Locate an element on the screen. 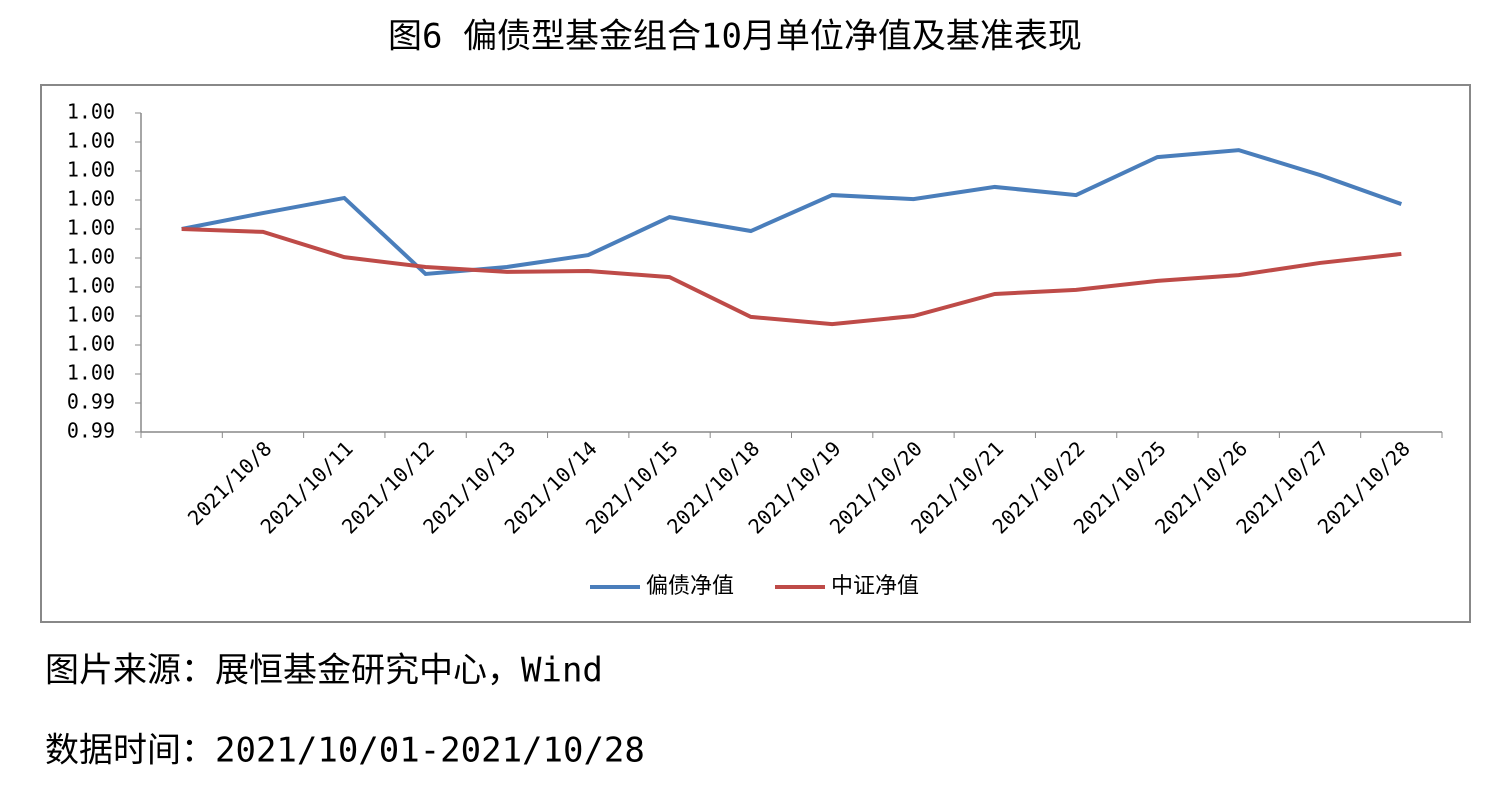 The width and height of the screenshot is (1500, 801). legend-label: 中证净值 is located at coordinates (875, 586).